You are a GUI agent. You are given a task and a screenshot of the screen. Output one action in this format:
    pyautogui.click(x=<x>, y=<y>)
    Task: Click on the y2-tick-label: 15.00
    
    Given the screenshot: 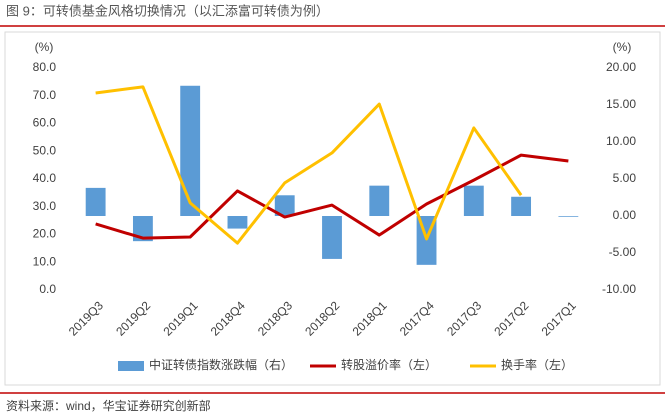 What is the action you would take?
    pyautogui.click(x=621, y=104)
    